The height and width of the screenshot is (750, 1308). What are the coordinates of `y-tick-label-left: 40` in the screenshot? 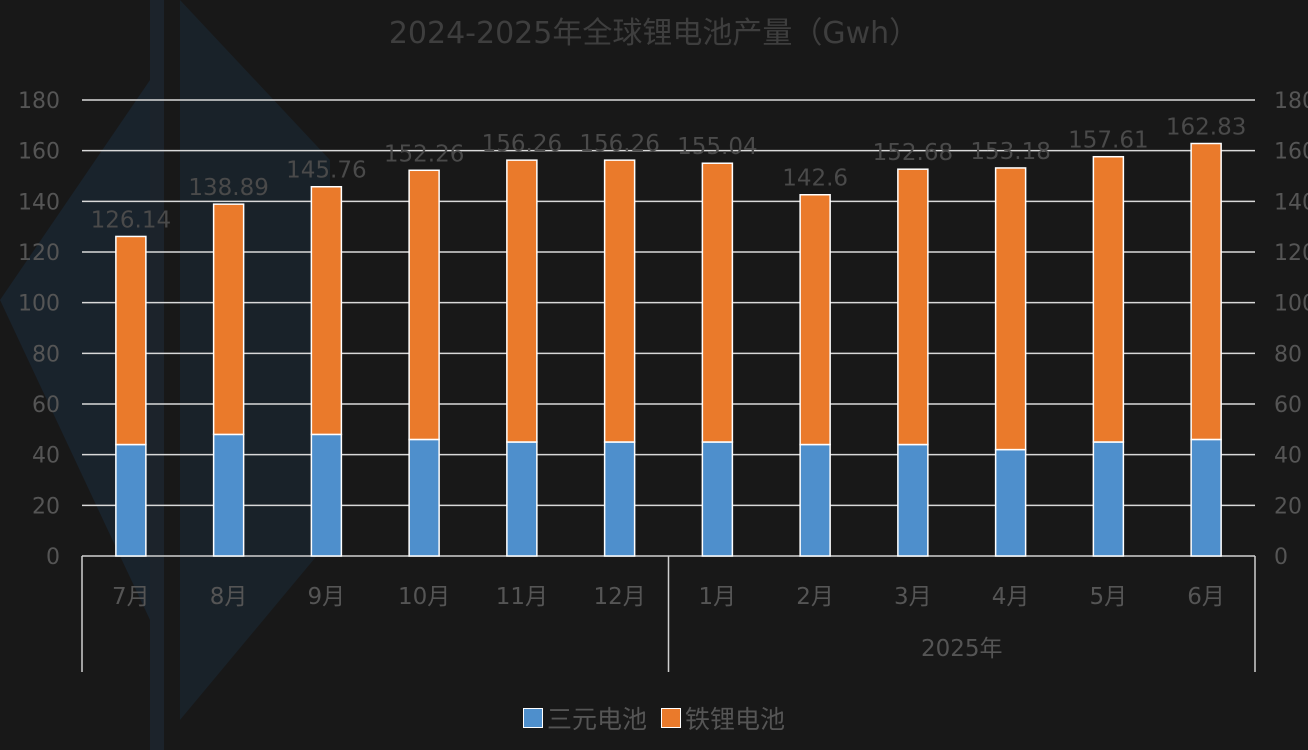 It's located at (46, 456).